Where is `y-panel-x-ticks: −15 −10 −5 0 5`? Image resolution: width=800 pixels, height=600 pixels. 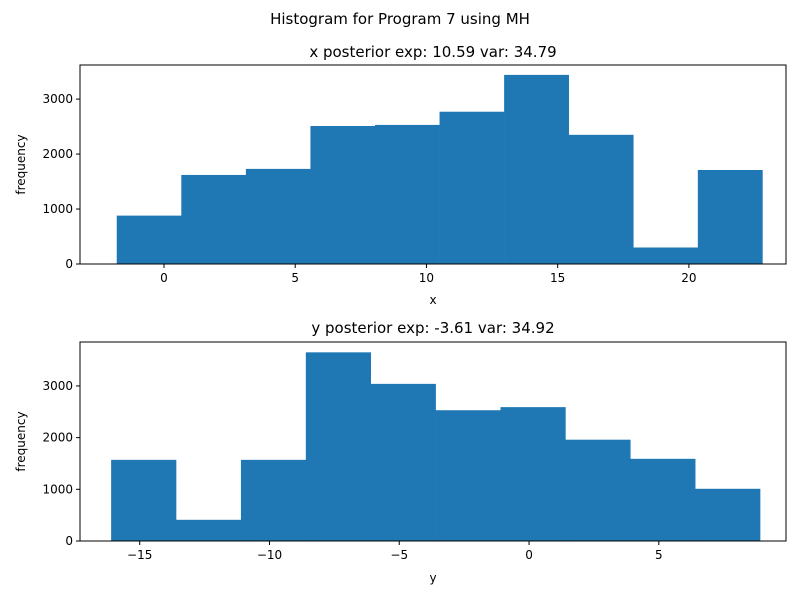 y-panel-x-ticks: −15 −10 −5 0 5 is located at coordinates (395, 551).